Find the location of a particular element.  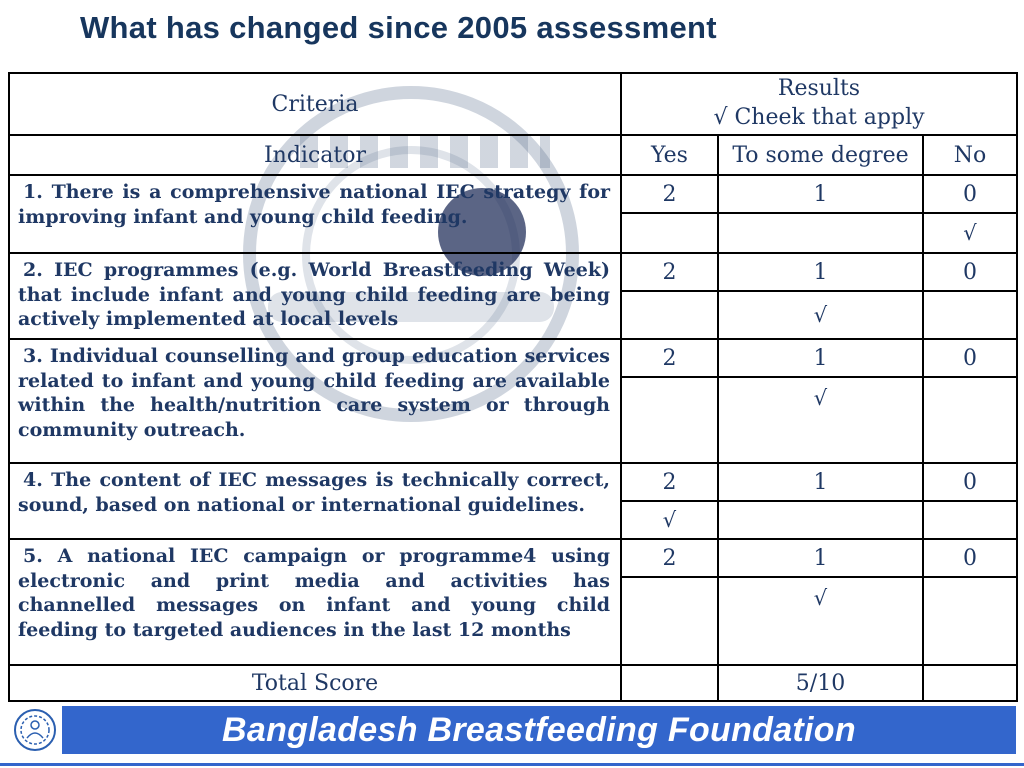

results-header-line1: Results is located at coordinates (819, 89).